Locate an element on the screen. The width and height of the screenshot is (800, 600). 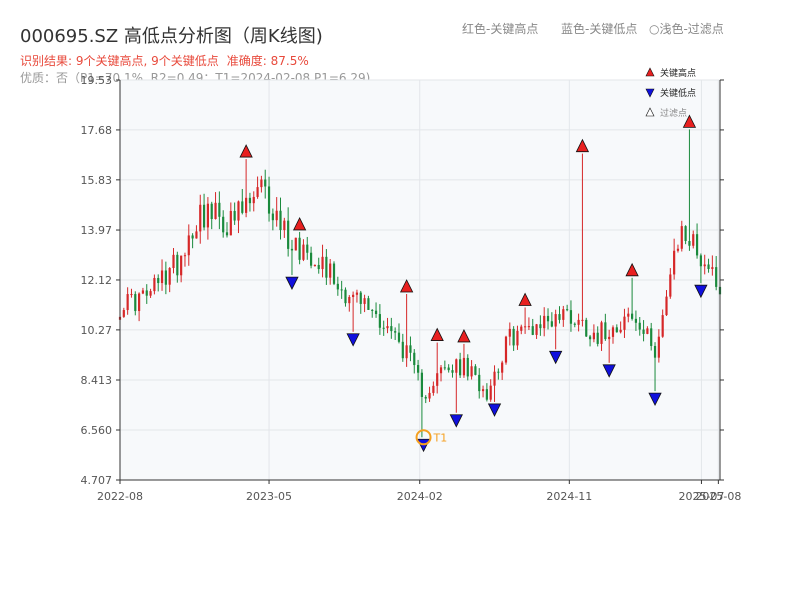
y-tick-label: 15.83 is located at coordinates (97, 180).